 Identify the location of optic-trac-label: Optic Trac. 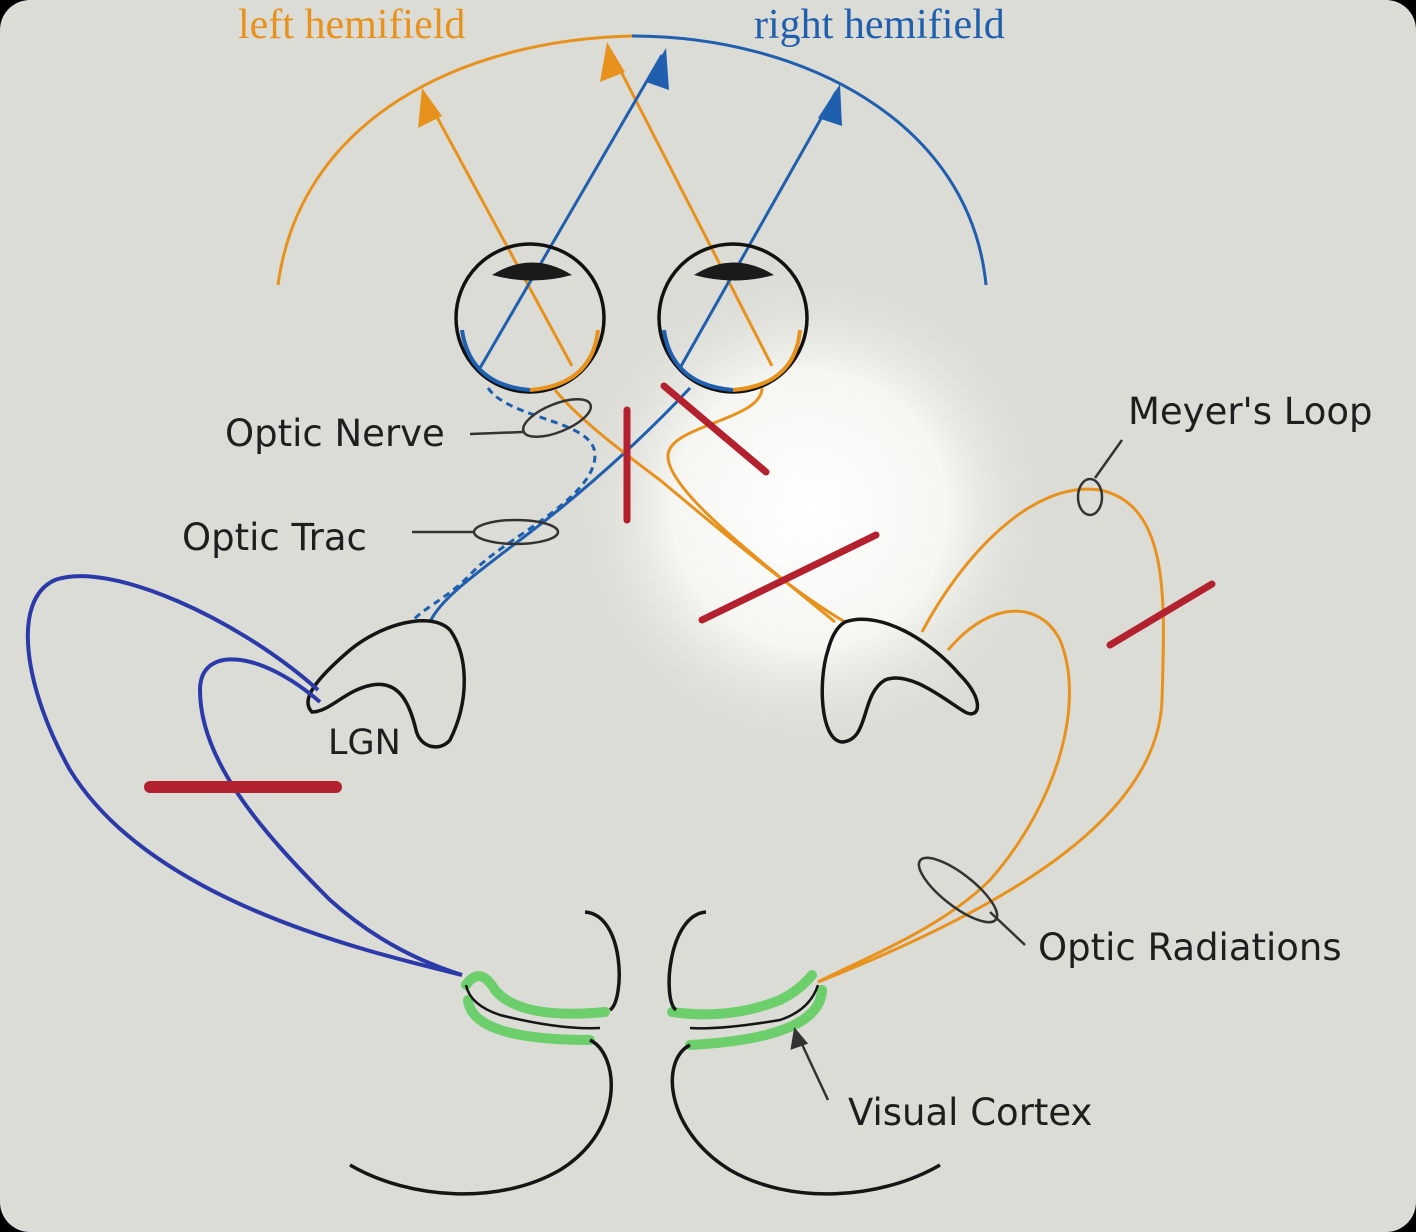
(274, 537).